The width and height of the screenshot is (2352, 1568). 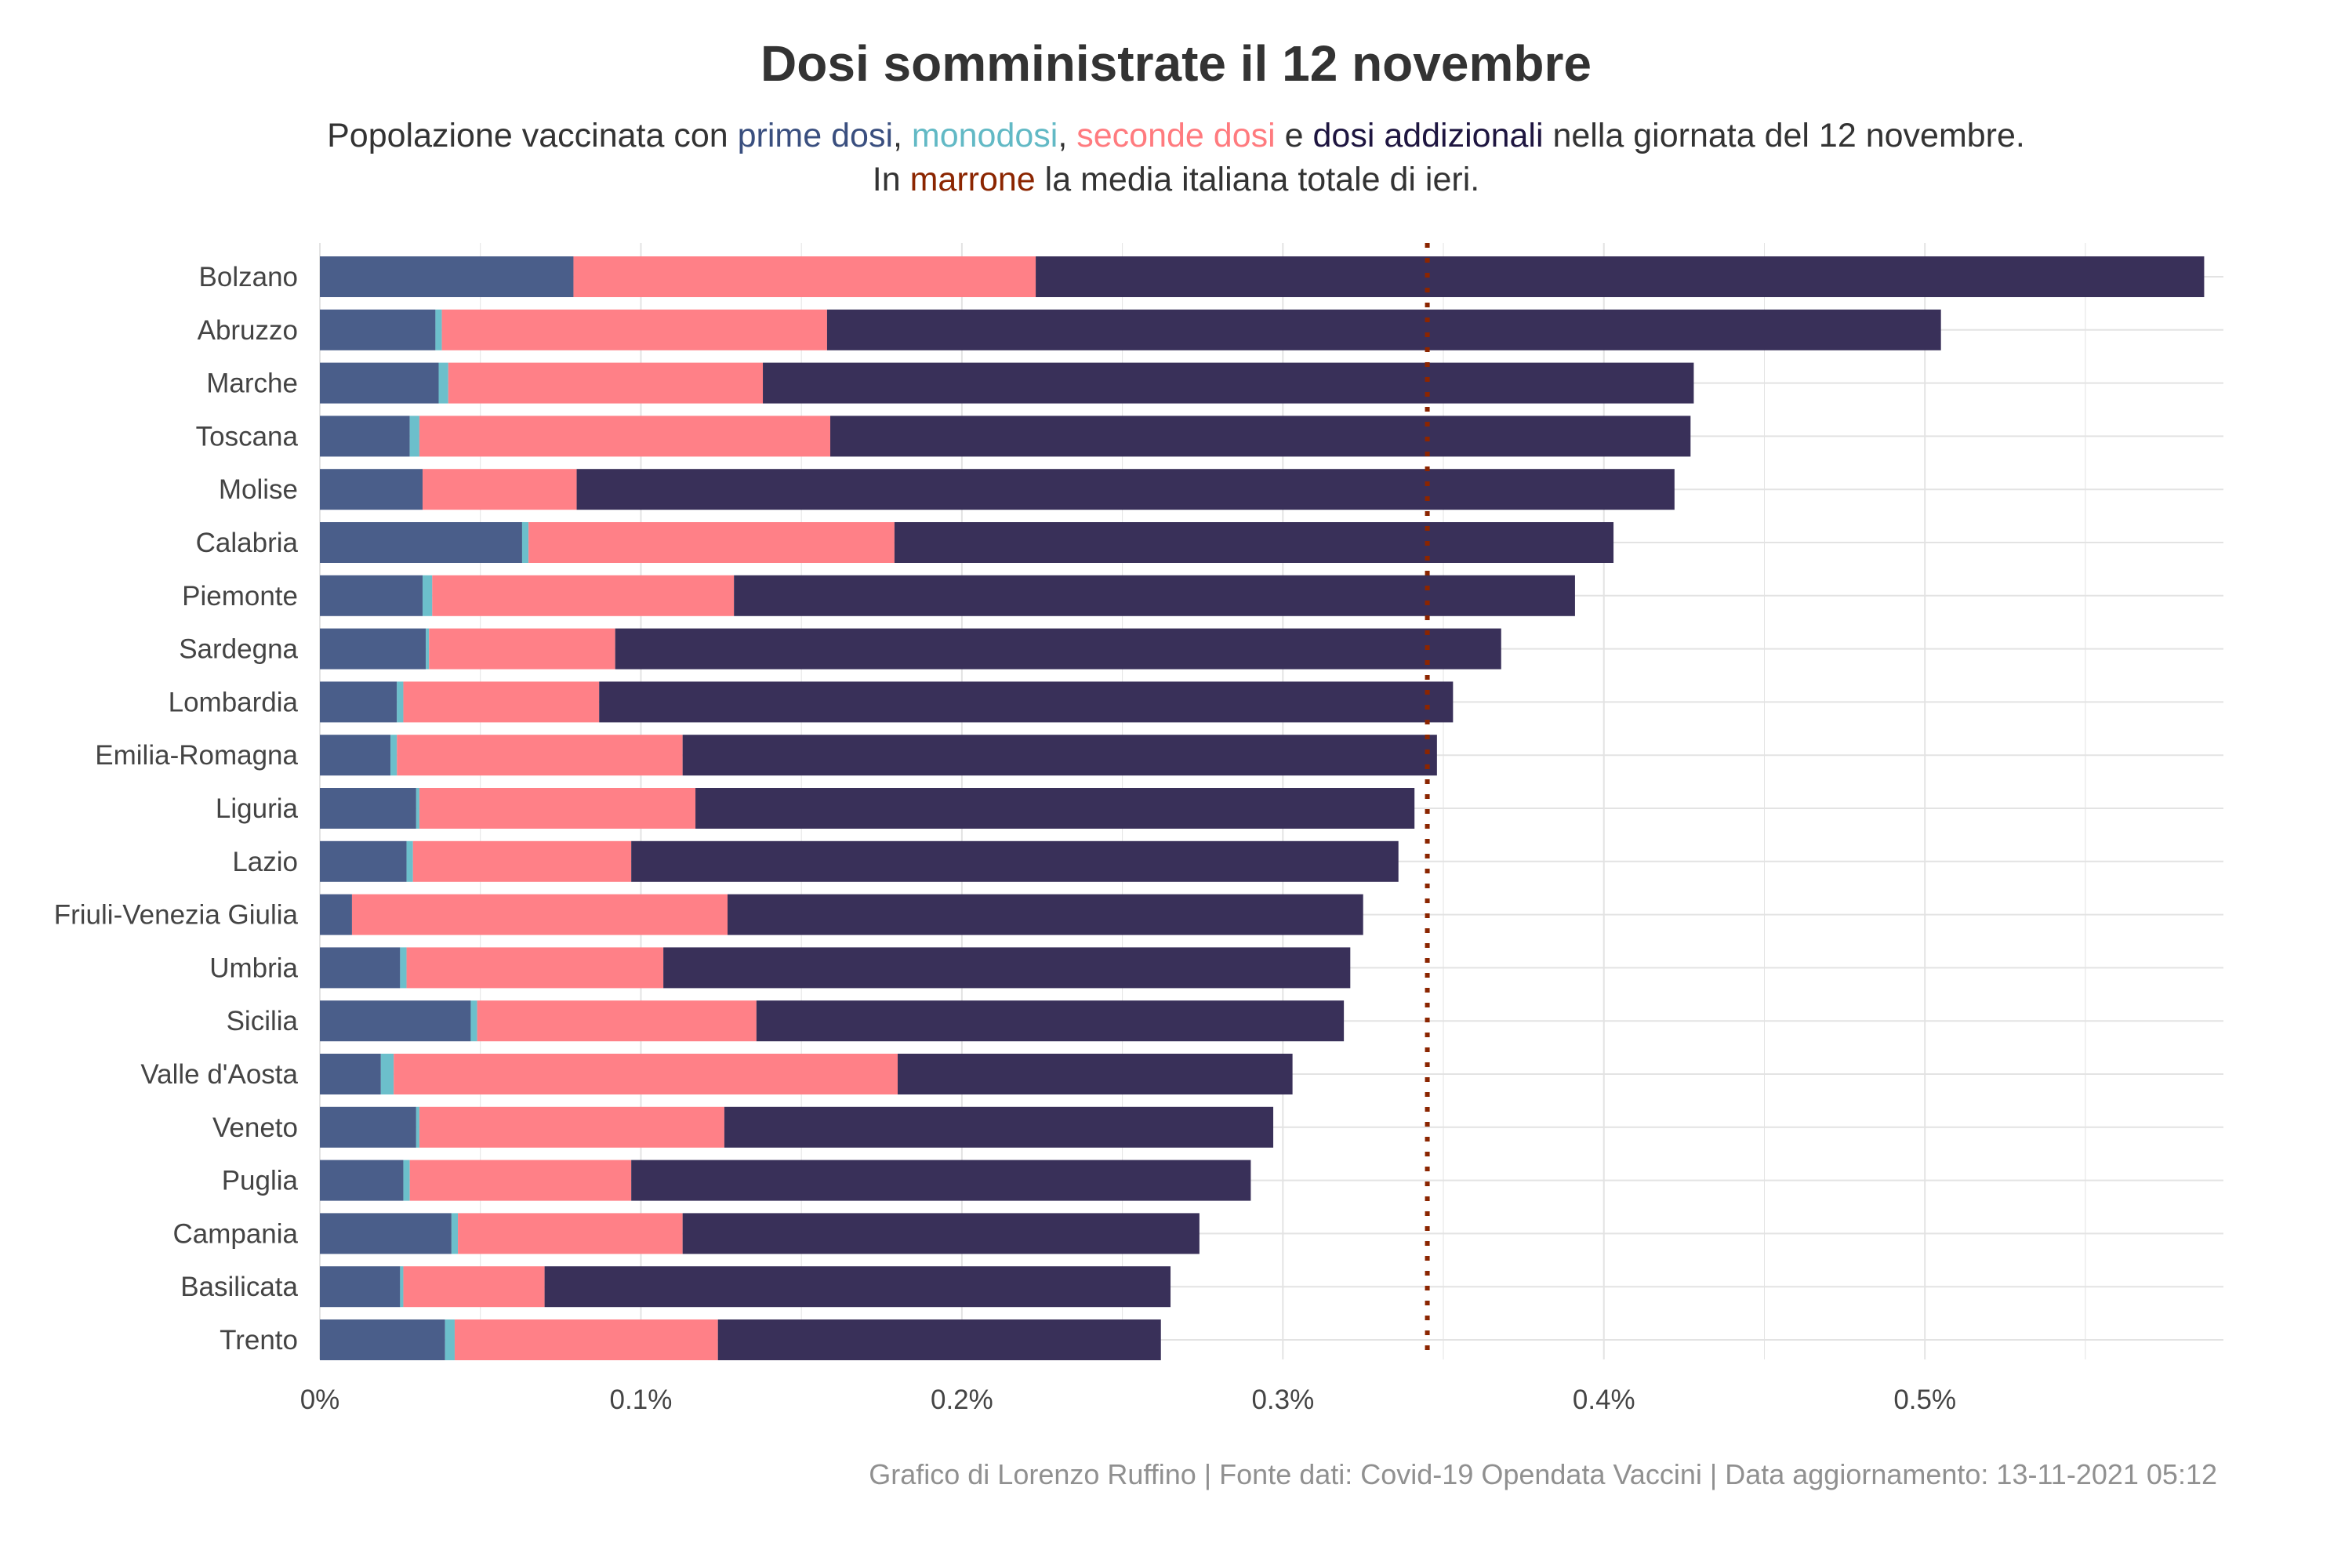 I want to click on category-label: Bolzano, so click(x=249, y=277).